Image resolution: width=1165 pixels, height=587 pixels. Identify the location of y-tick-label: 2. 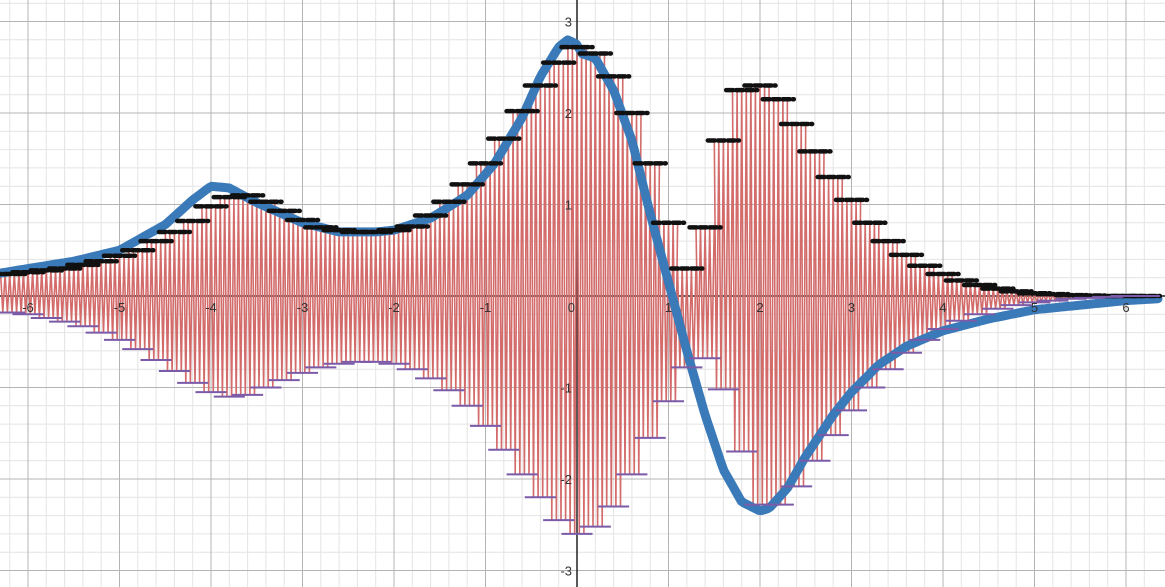
(568, 113).